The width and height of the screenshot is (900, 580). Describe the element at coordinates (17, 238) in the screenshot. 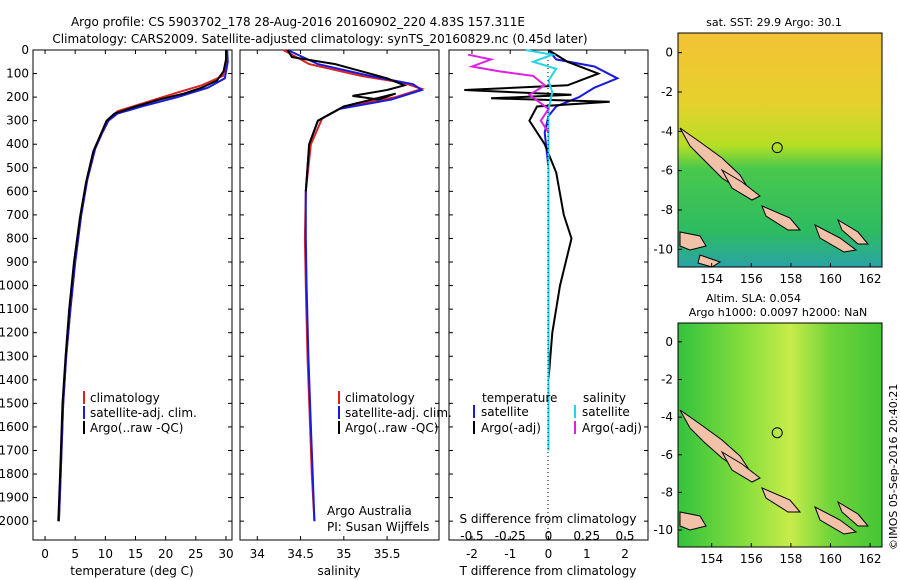

I see `depth-tick-label: 800` at that location.